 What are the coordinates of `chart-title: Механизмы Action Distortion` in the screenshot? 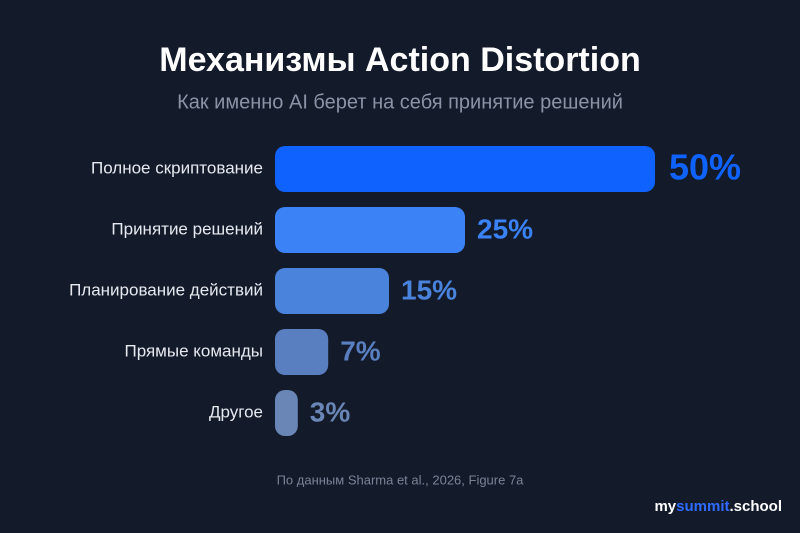 It's located at (399, 60).